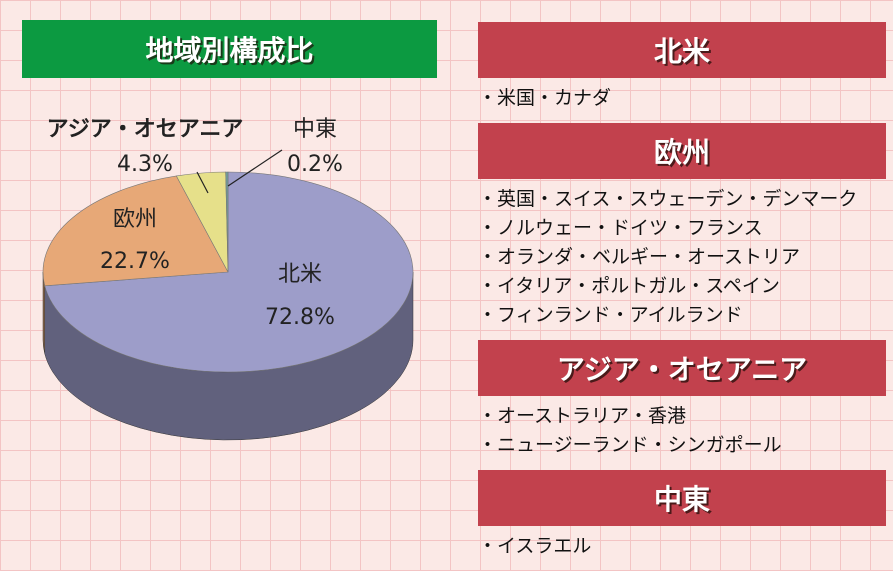 This screenshot has width=893, height=571. What do you see at coordinates (610, 315) in the screenshot?
I see `region-item: ・フィンランド・アイルランド` at bounding box center [610, 315].